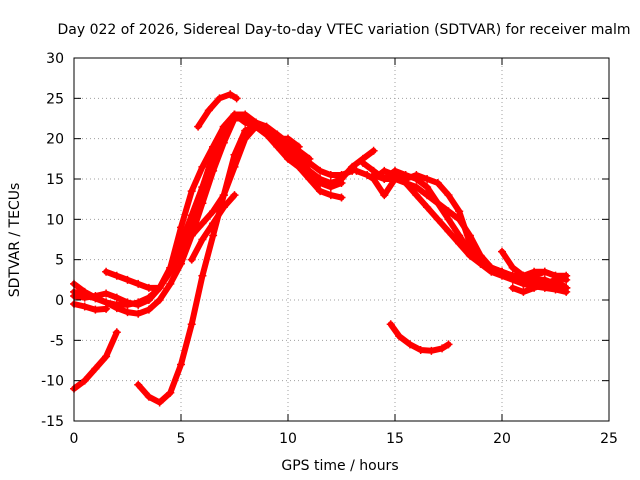  What do you see at coordinates (59, 301) in the screenshot?
I see `y-tick-label: 0` at bounding box center [59, 301].